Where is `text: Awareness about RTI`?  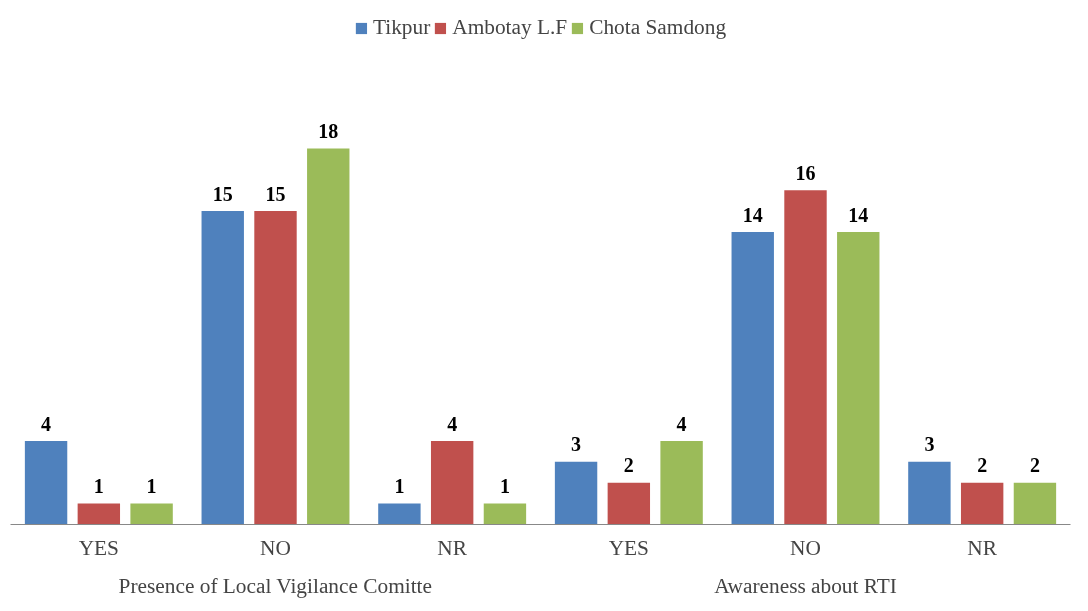 text: Awareness about RTI is located at coordinates (805, 585).